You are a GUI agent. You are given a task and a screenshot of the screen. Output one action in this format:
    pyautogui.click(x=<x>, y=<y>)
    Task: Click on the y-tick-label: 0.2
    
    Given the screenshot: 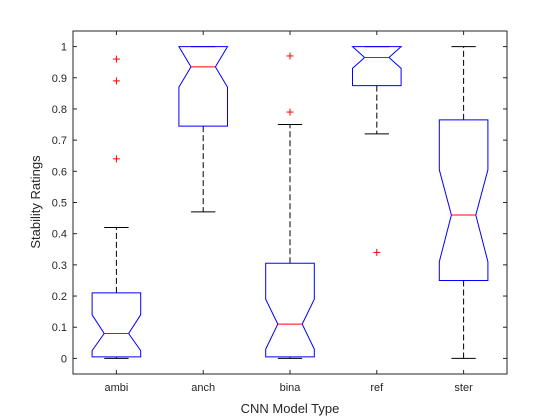 What is the action you would take?
    pyautogui.click(x=59, y=297)
    